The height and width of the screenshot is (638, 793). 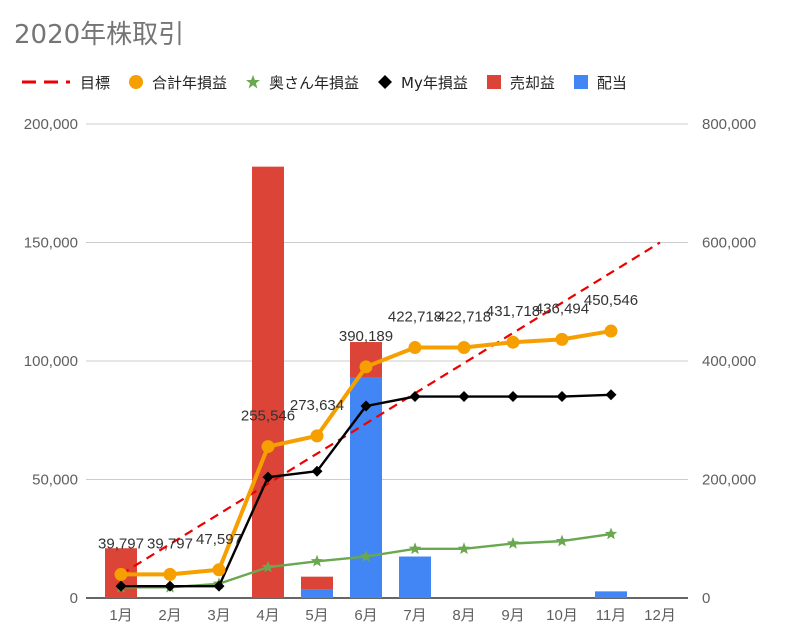 I want to click on y-left-tick-label: 150,000, so click(x=51, y=243).